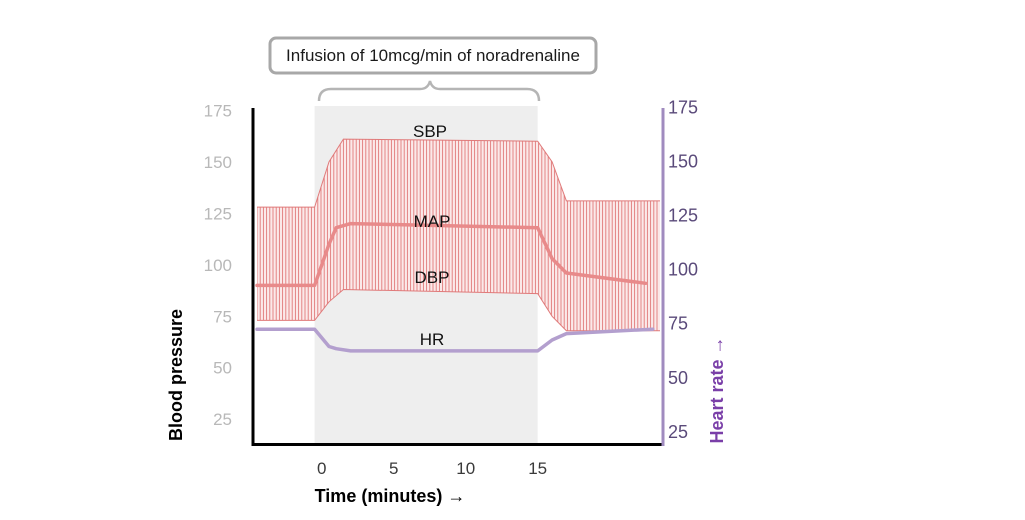 This screenshot has height=520, width=1025. I want to click on y-right-tick-label: 125, so click(683, 216).